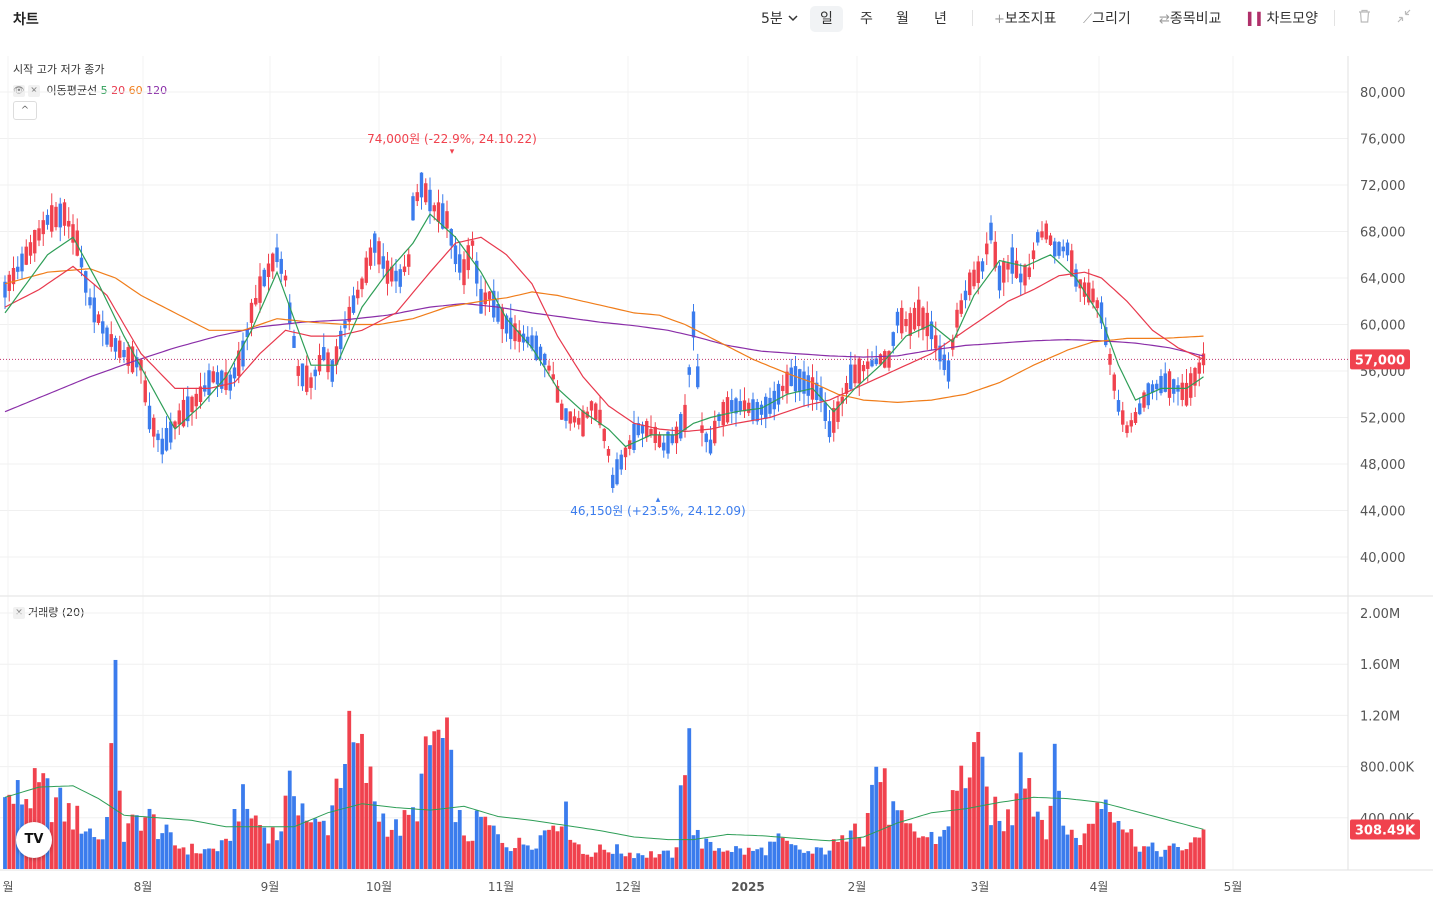  What do you see at coordinates (7, 887) in the screenshot?
I see `time-tick-label: 월` at bounding box center [7, 887].